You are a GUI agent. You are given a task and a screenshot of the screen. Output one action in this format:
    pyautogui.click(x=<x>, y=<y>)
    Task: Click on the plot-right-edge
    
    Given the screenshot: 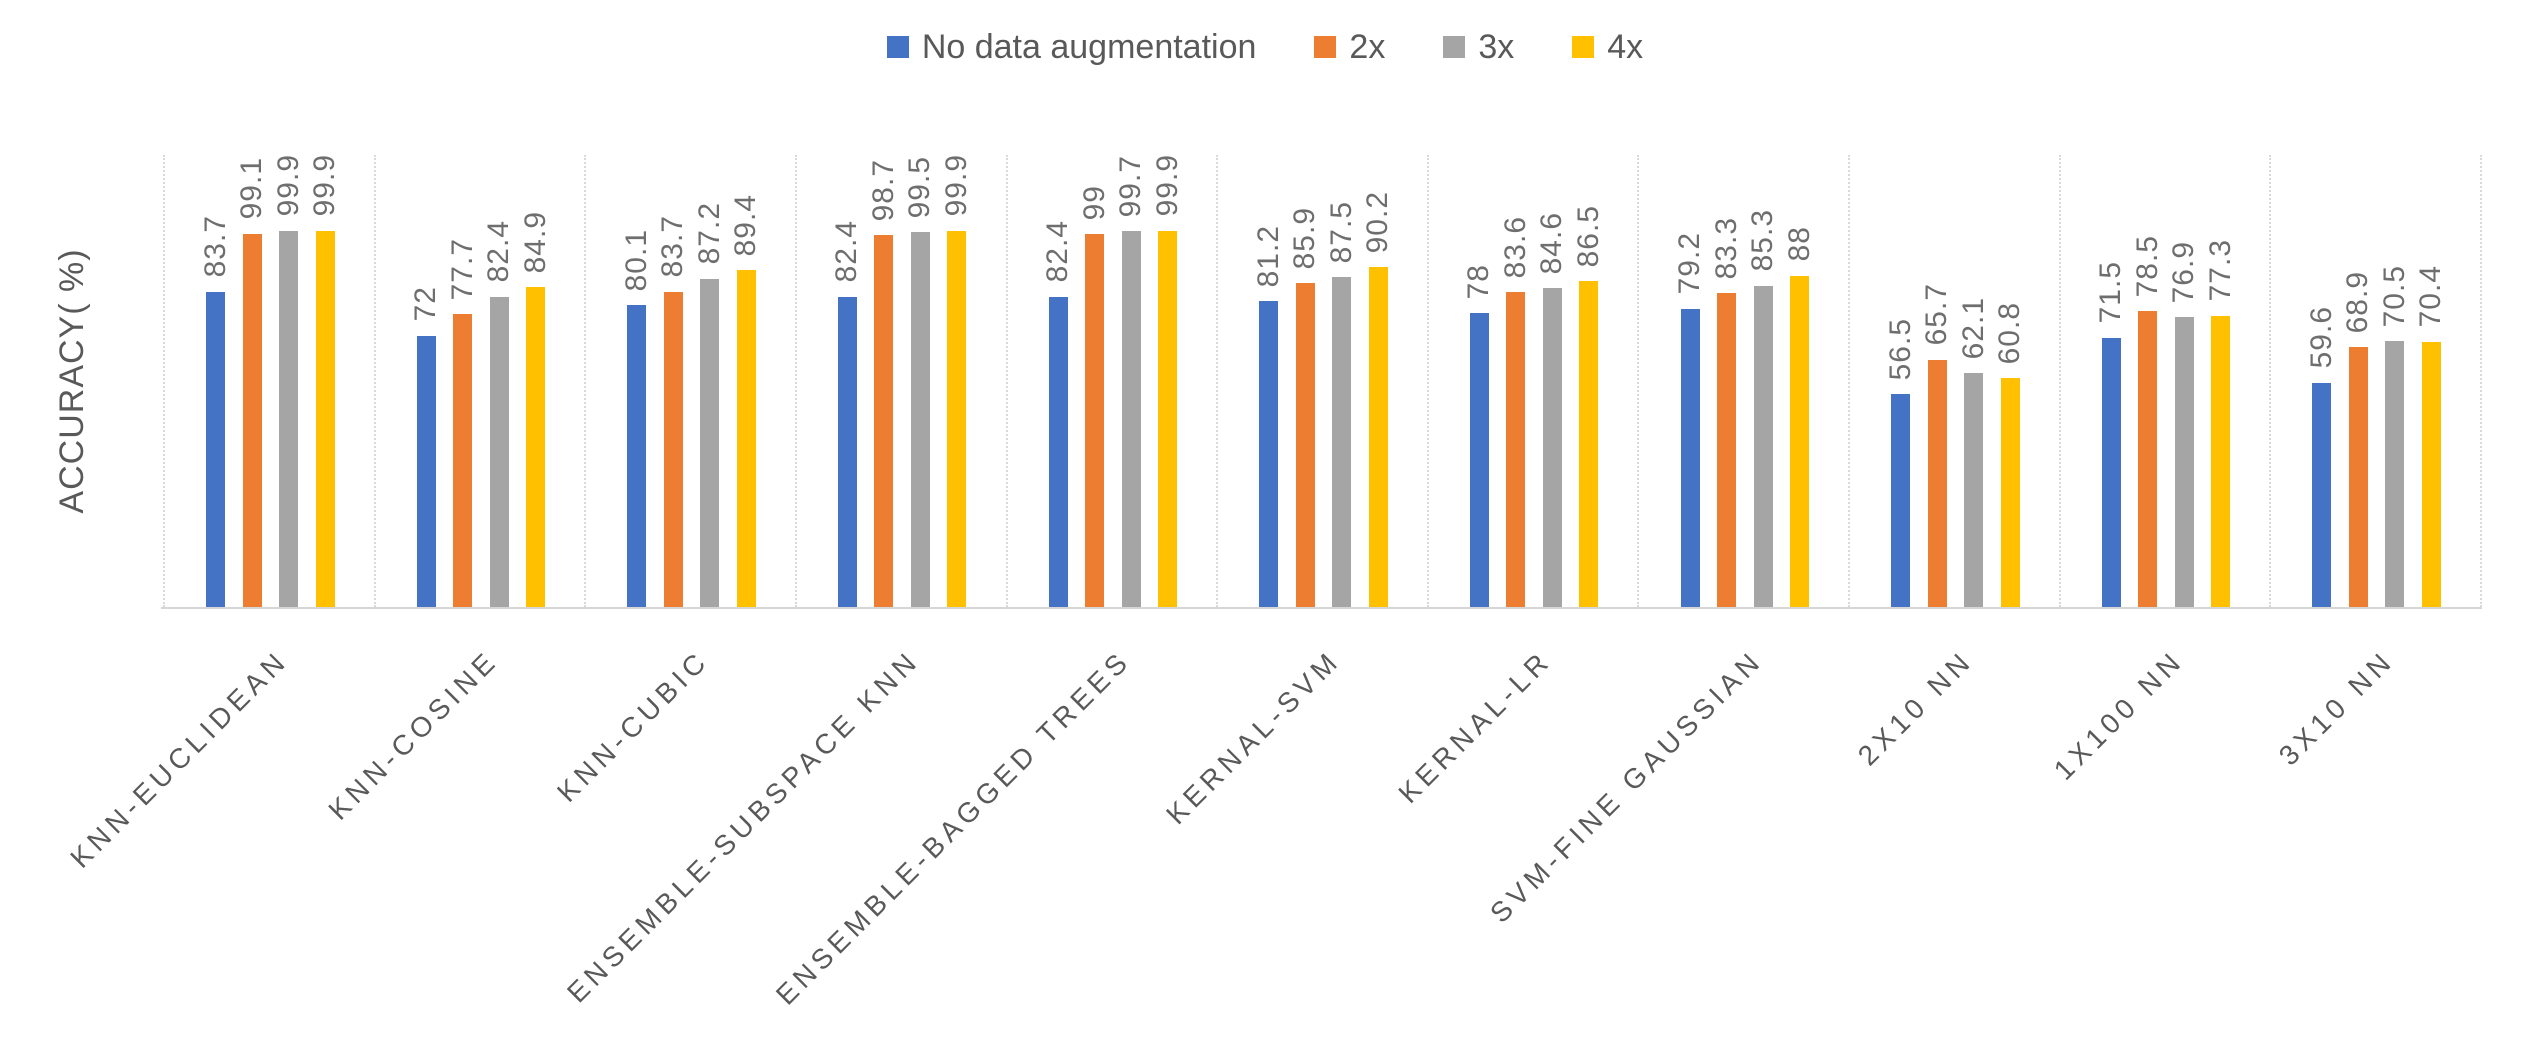 What is the action you would take?
    pyautogui.click(x=2481, y=381)
    